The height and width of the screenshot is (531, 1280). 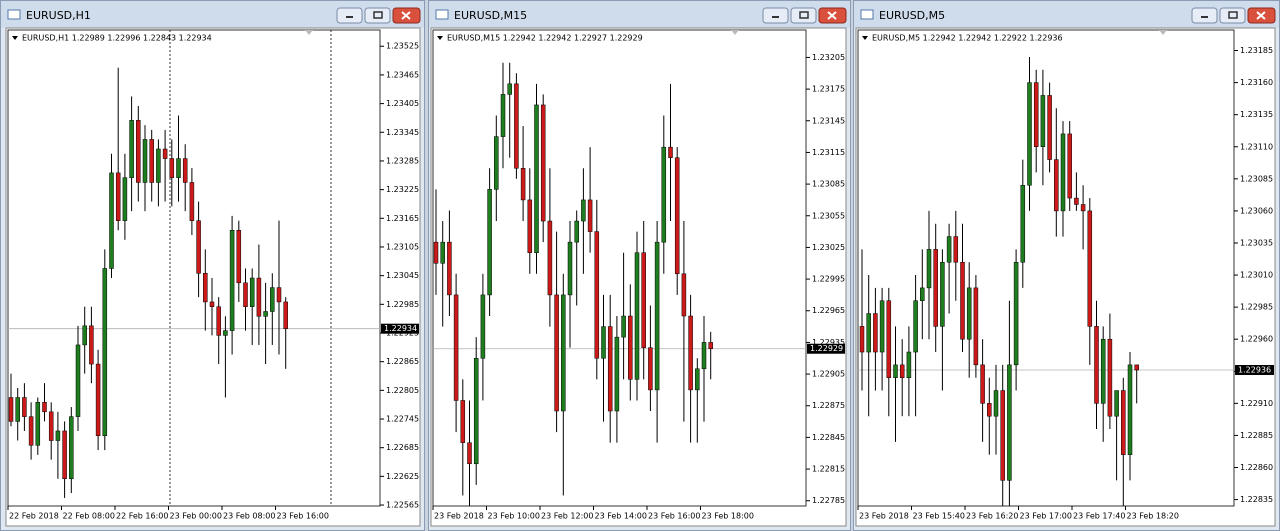 What do you see at coordinates (828, 469) in the screenshot?
I see `y-tick-label: 1.22815` at bounding box center [828, 469].